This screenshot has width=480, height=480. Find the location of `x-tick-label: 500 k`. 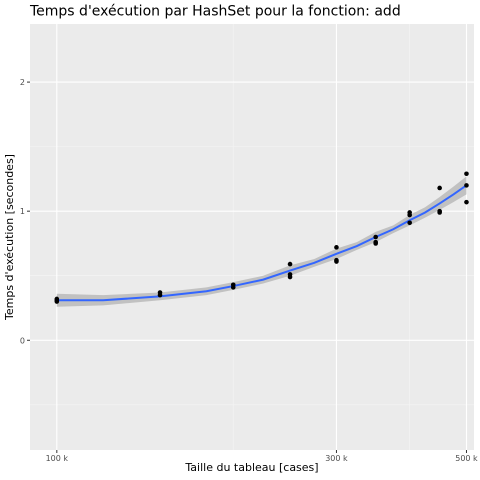

x-tick-label: 500 k is located at coordinates (466, 458).